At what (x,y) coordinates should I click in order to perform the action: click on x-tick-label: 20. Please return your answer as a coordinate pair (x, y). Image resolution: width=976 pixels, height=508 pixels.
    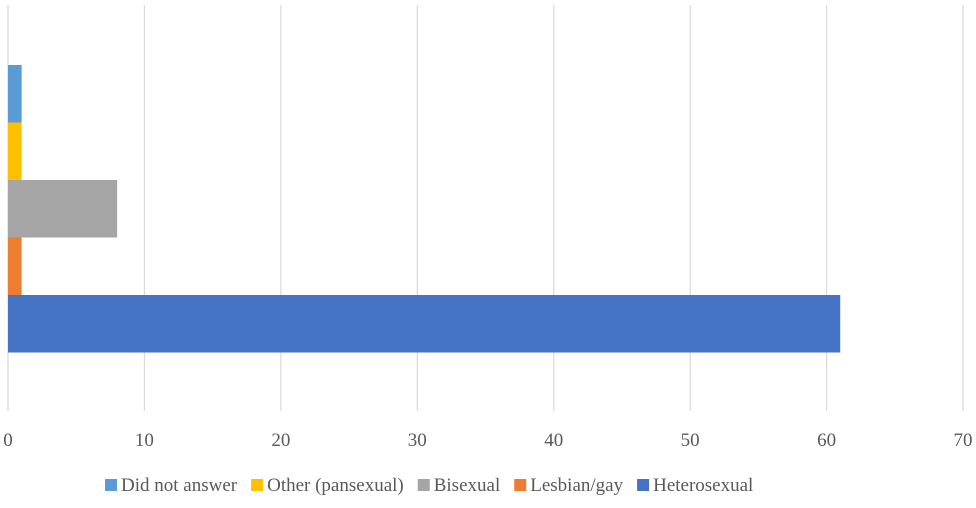
    Looking at the image, I should click on (280, 440).